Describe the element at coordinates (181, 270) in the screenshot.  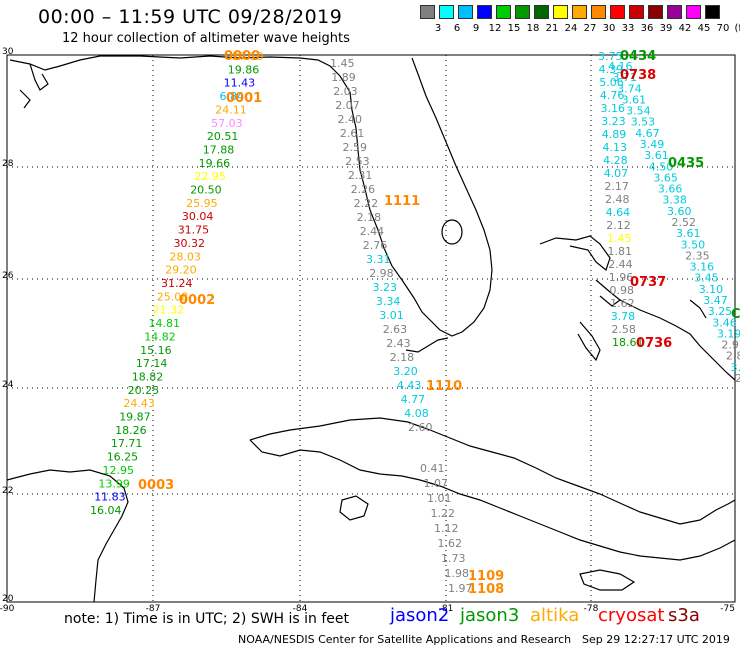
I see `wave-height-sample: 29.20` at that location.